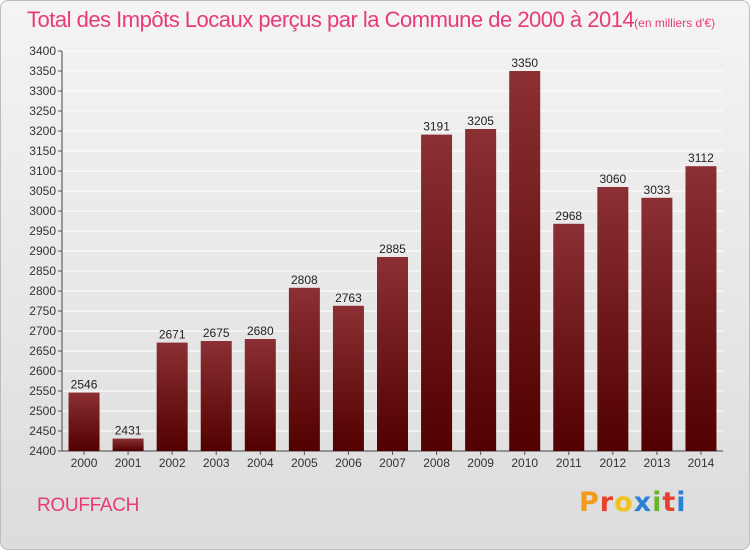  Describe the element at coordinates (42, 131) in the screenshot. I see `y-tick-label: 3200` at that location.